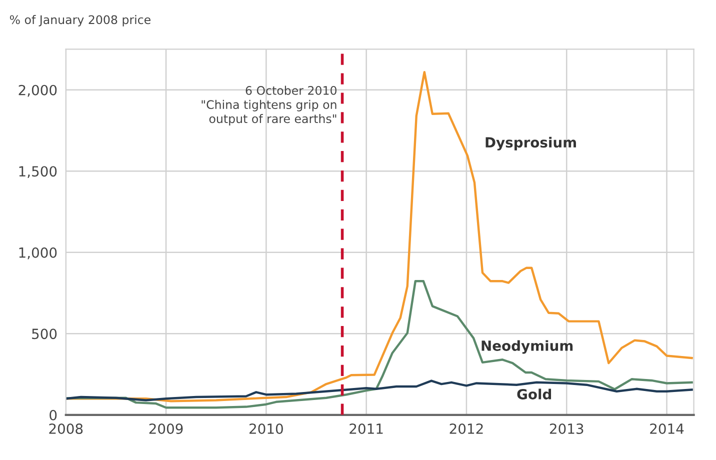 The height and width of the screenshot is (460, 716). I want to click on x-tick-label: 2010, so click(266, 429).